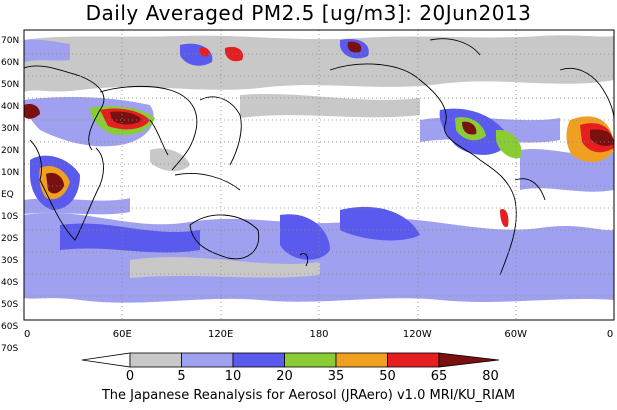  What do you see at coordinates (490, 376) in the screenshot?
I see `colorbar-tick-label: 80` at bounding box center [490, 376].